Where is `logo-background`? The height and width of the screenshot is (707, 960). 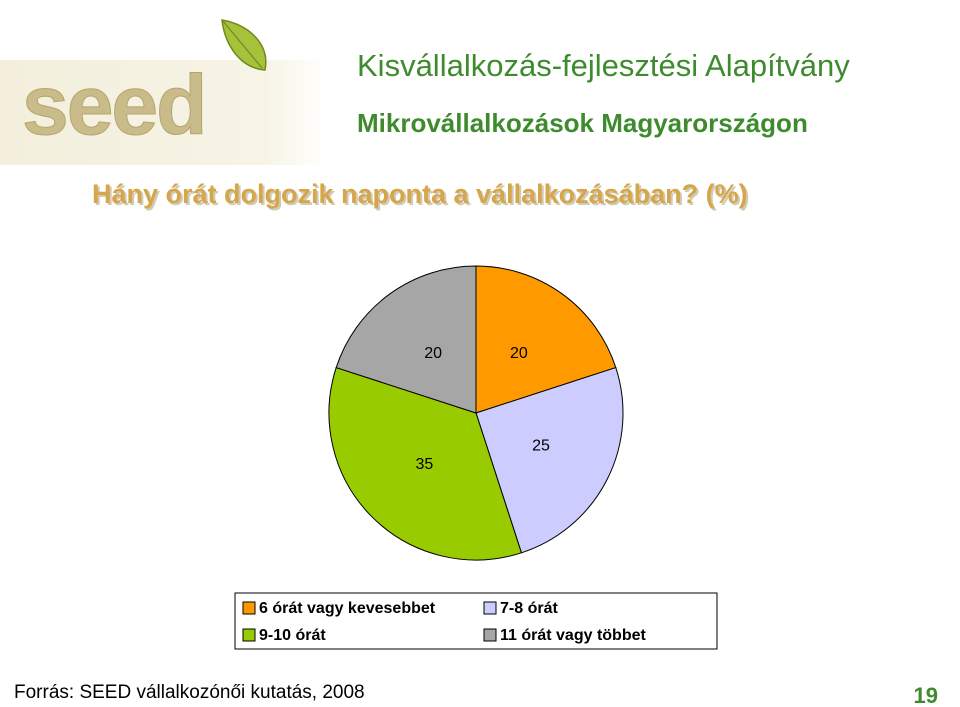
logo-background is located at coordinates (165, 112).